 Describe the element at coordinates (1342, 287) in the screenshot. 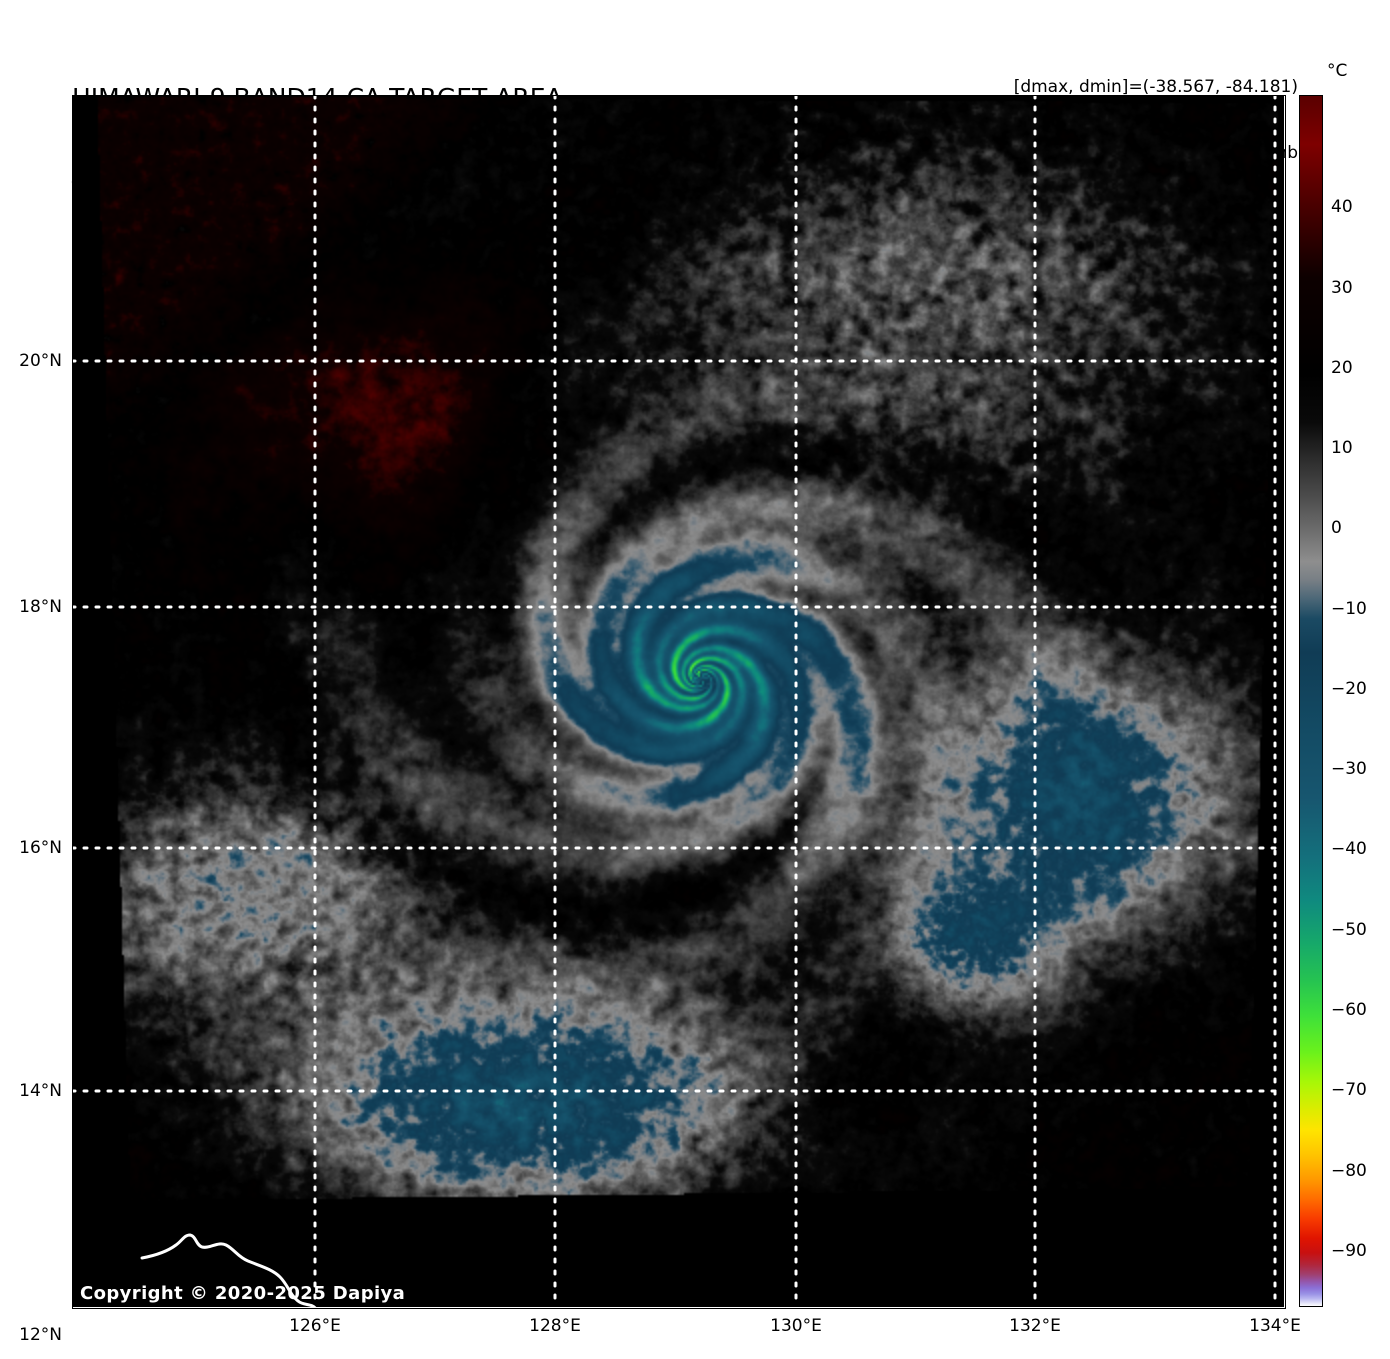

I see `colorbar-tick-label: 30` at that location.